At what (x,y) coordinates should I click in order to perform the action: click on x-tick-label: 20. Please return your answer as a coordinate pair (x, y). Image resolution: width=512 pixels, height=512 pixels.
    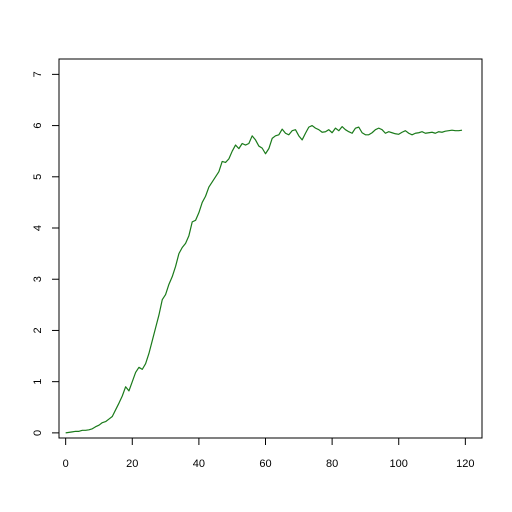
    Looking at the image, I should click on (132, 464).